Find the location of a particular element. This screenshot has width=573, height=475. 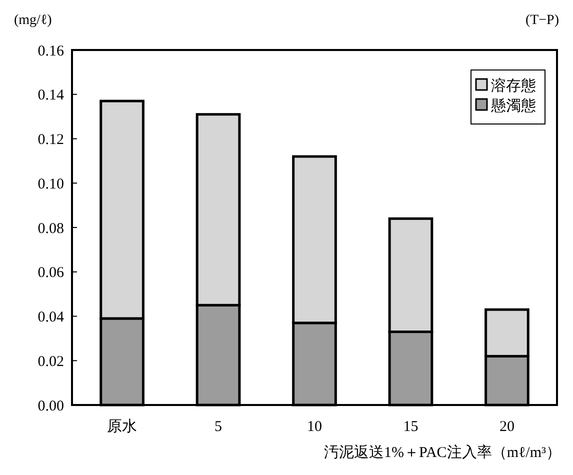

legend-label: 溶存態 is located at coordinates (513, 85).